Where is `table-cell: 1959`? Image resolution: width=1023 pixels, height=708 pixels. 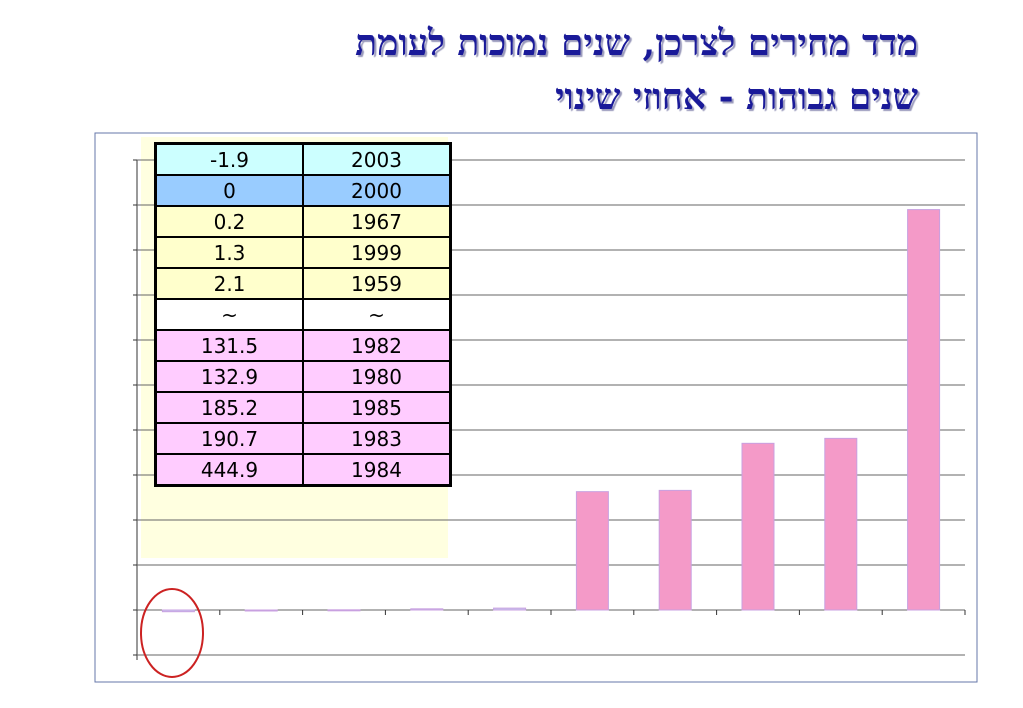
table-cell: 1959 is located at coordinates (377, 283).